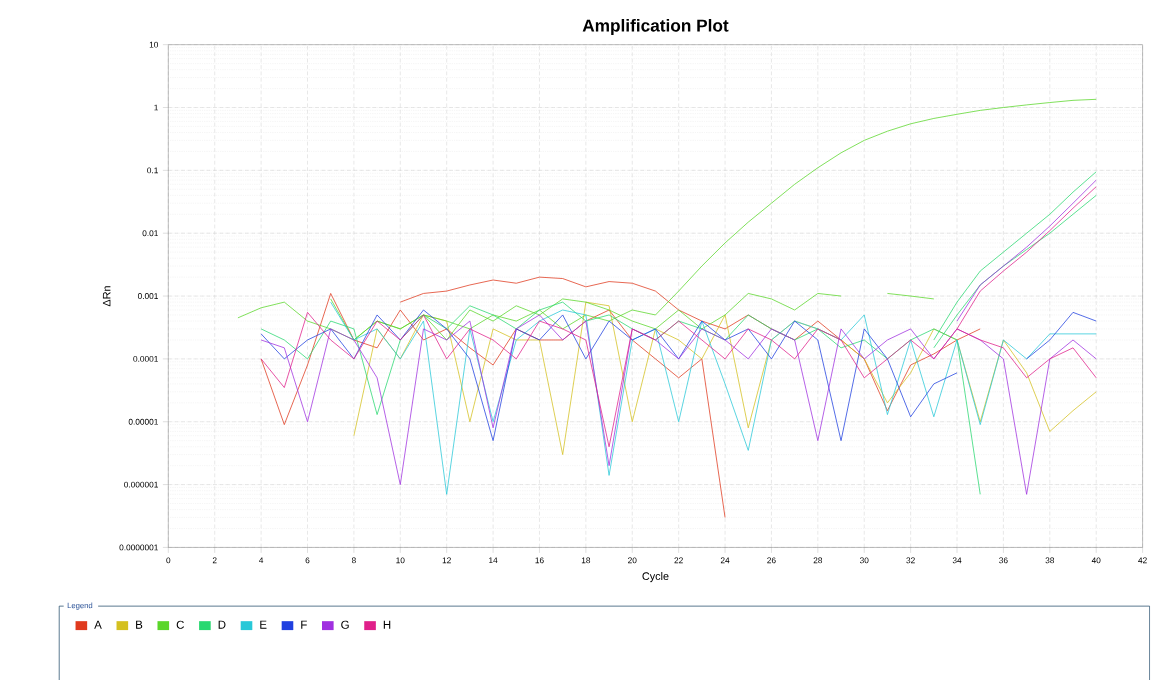  What do you see at coordinates (864, 560) in the screenshot?
I see `x-tick-label: 30` at bounding box center [864, 560].